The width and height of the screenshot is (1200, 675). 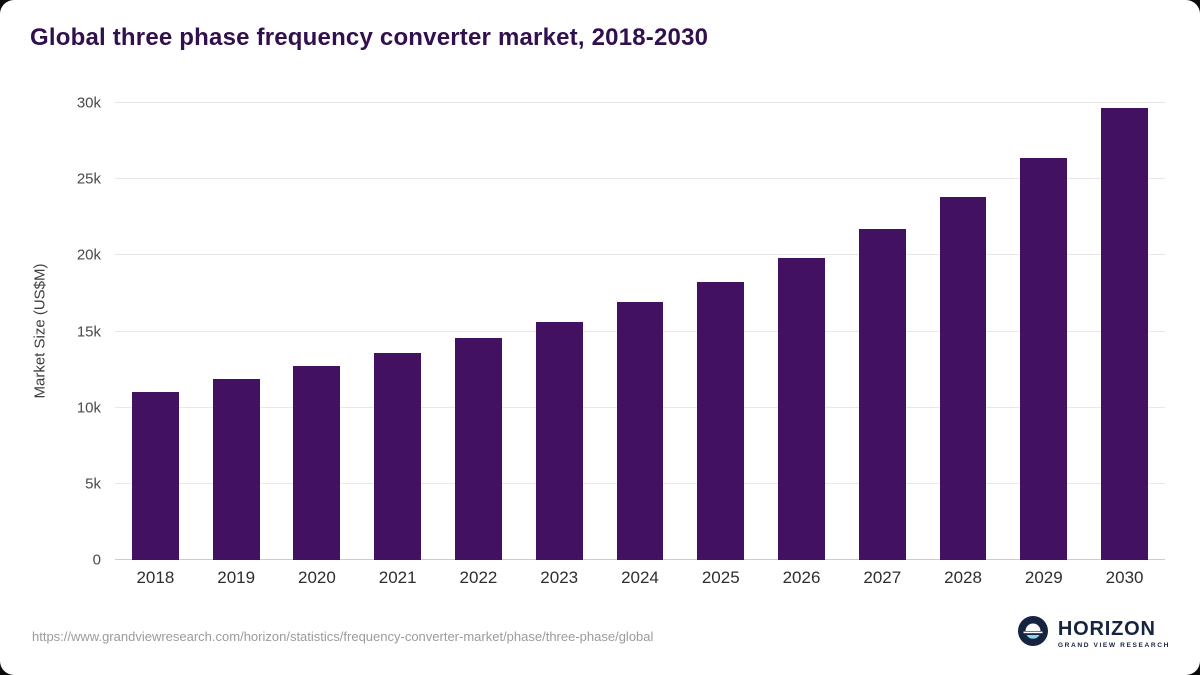 I want to click on bar-2018, so click(x=155, y=476).